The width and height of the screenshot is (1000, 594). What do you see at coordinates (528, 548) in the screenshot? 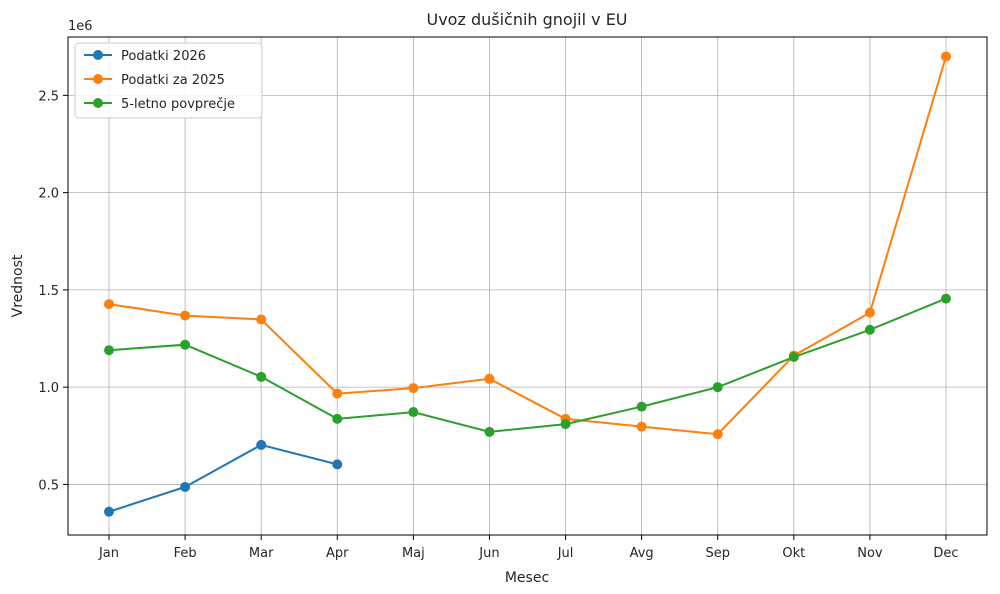
I see `x-axis: Jan Feb Mar Apr Maj Jun Jul Avg Sep Okt Nov Dec` at bounding box center [528, 548].